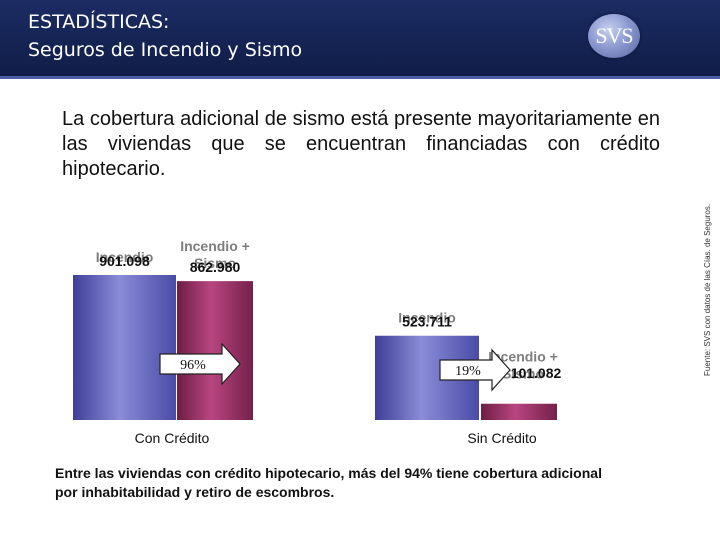 This screenshot has height=540, width=720. I want to click on arrow-percent-label: 19%, so click(468, 371).